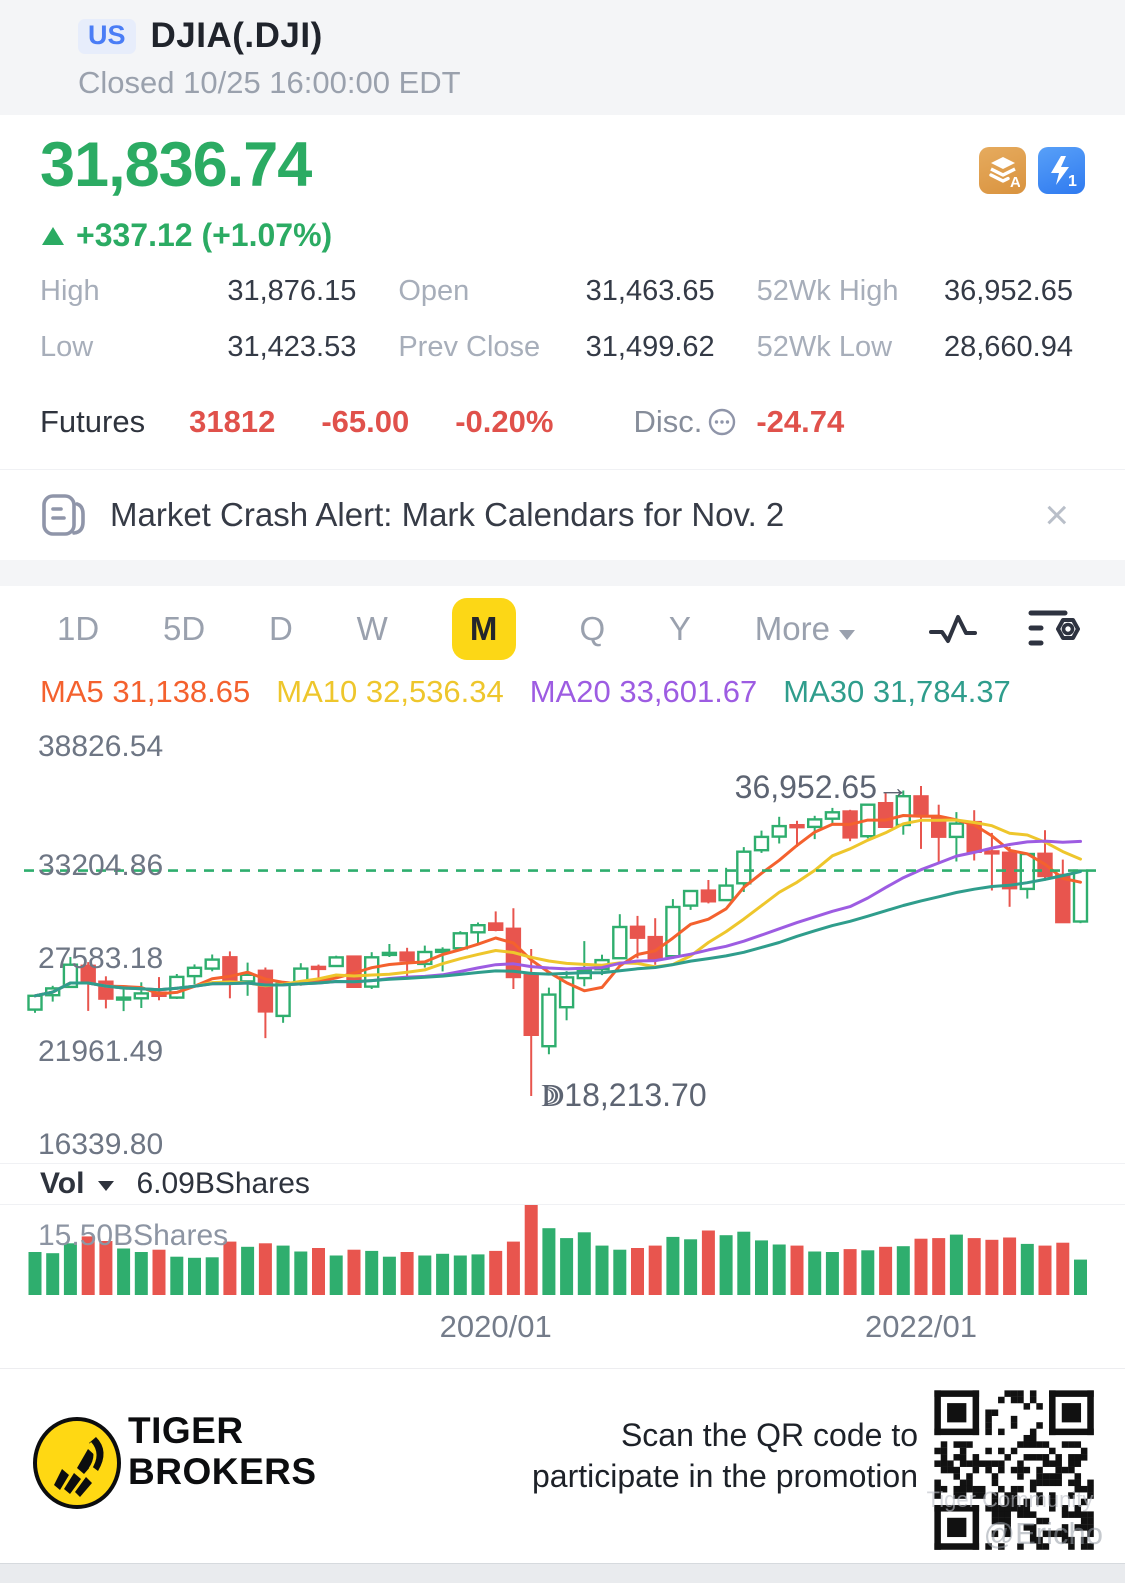 Image resolution: width=1125 pixels, height=1583 pixels. Describe the element at coordinates (556, 347) in the screenshot. I see `stat-prev-close: Prev Close 31,499.62` at that location.